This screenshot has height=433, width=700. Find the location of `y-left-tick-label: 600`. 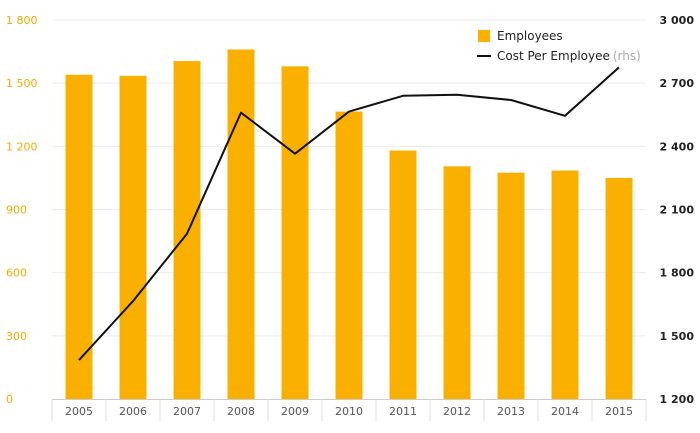

y-left-tick-label: 600 is located at coordinates (16, 273).